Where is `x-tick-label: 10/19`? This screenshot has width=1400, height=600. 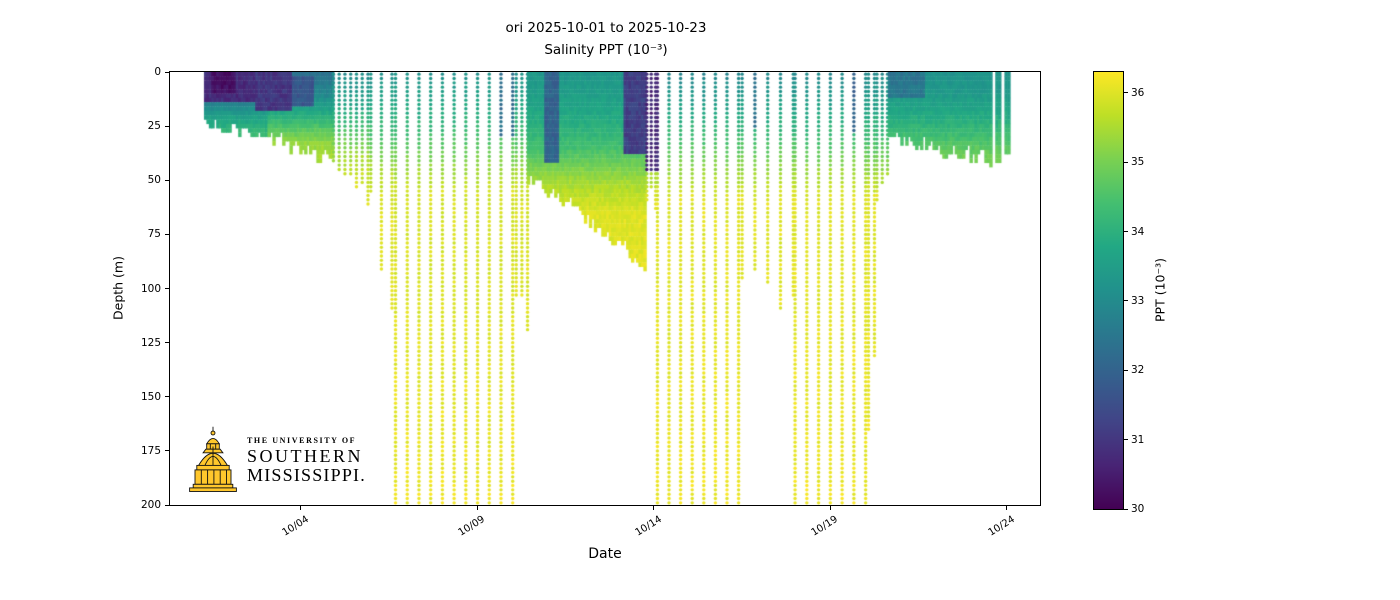
x-tick-label: 10/19 is located at coordinates (825, 526).